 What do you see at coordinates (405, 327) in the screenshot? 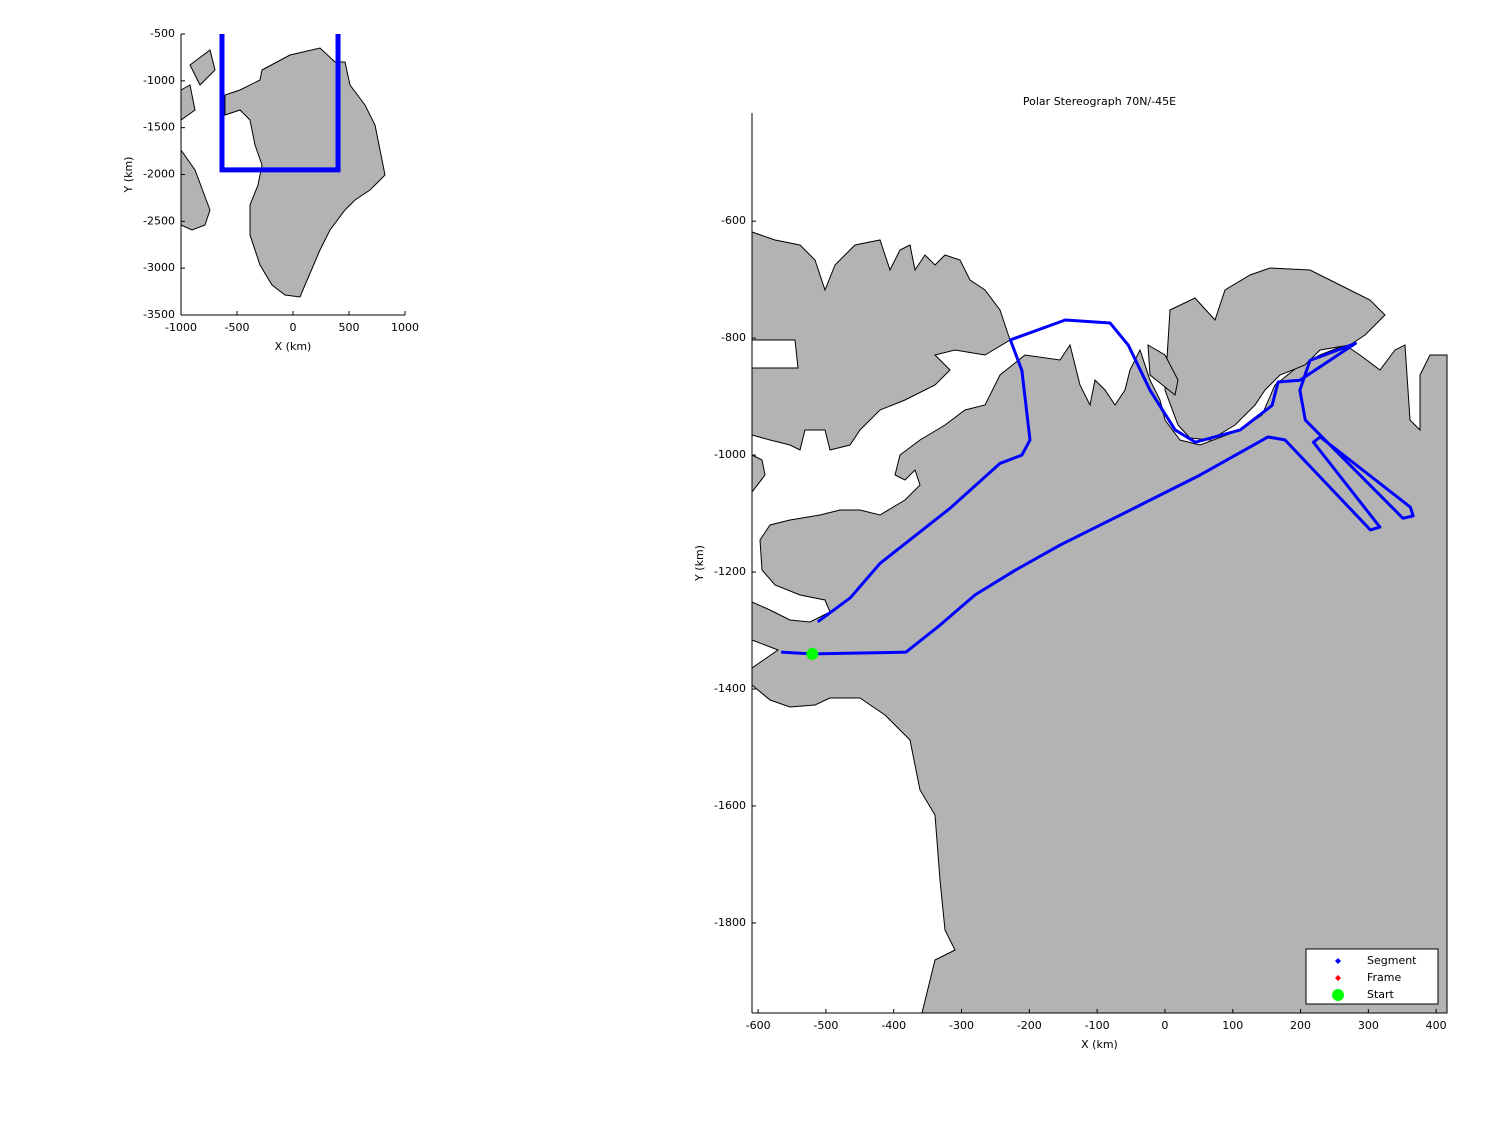
I see `x-tick-label: 1000` at bounding box center [405, 327].